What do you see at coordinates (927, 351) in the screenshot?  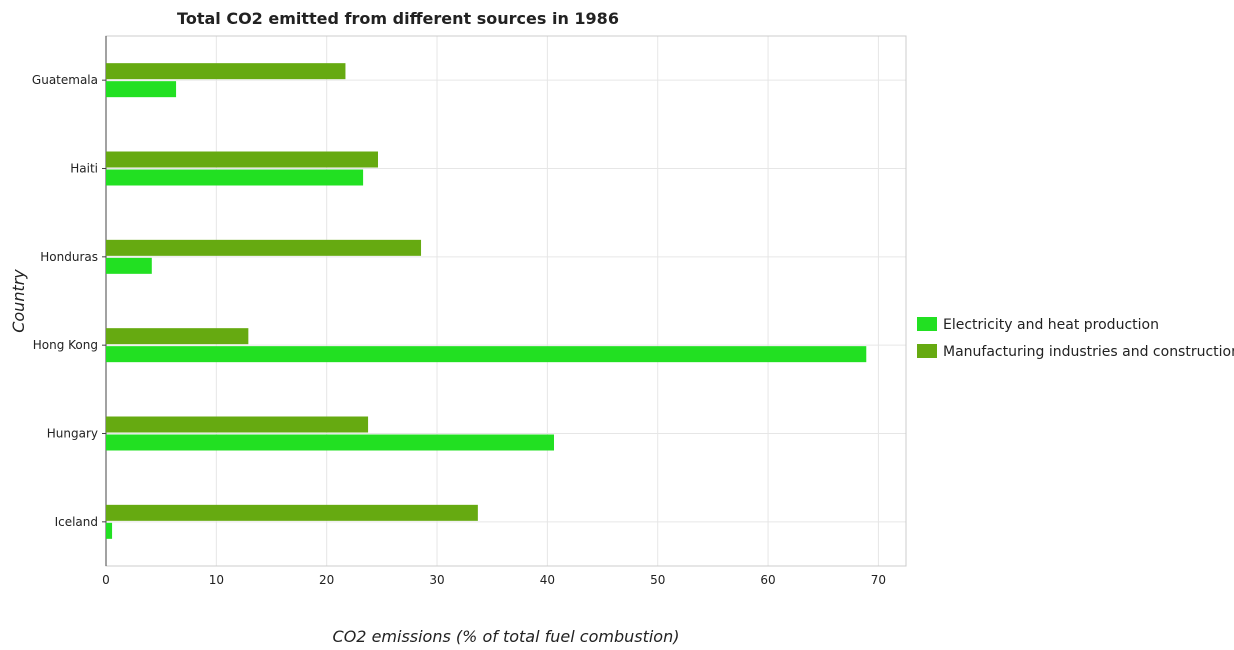 I see `legend-swatch-manufacturing` at bounding box center [927, 351].